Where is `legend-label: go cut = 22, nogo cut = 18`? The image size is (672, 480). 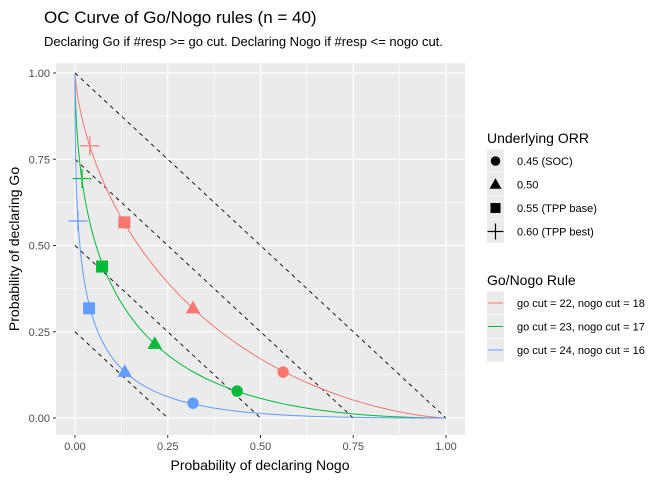 legend-label: go cut = 22, nogo cut = 18 is located at coordinates (581, 304).